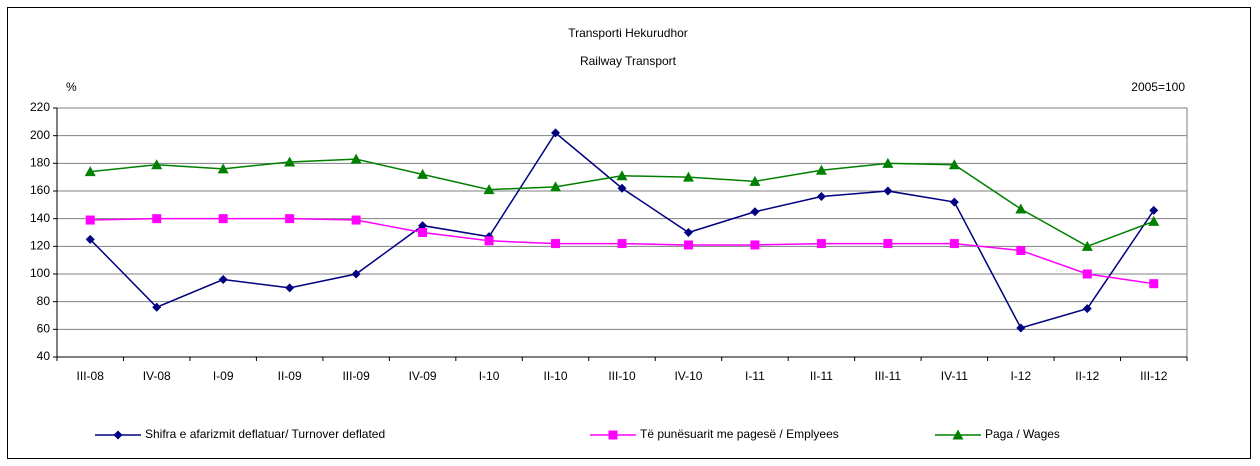 The image size is (1260, 466). I want to click on legend-label: Të punësuarit me pagesë / Emplyees, so click(739, 434).